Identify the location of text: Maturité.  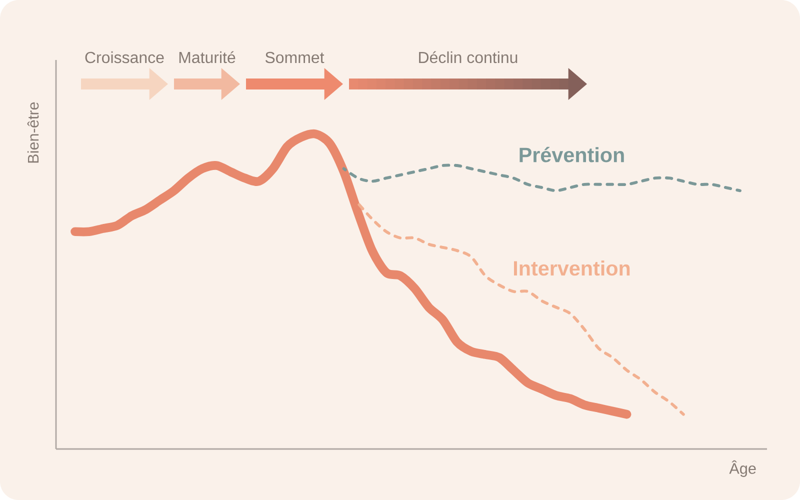
(207, 57).